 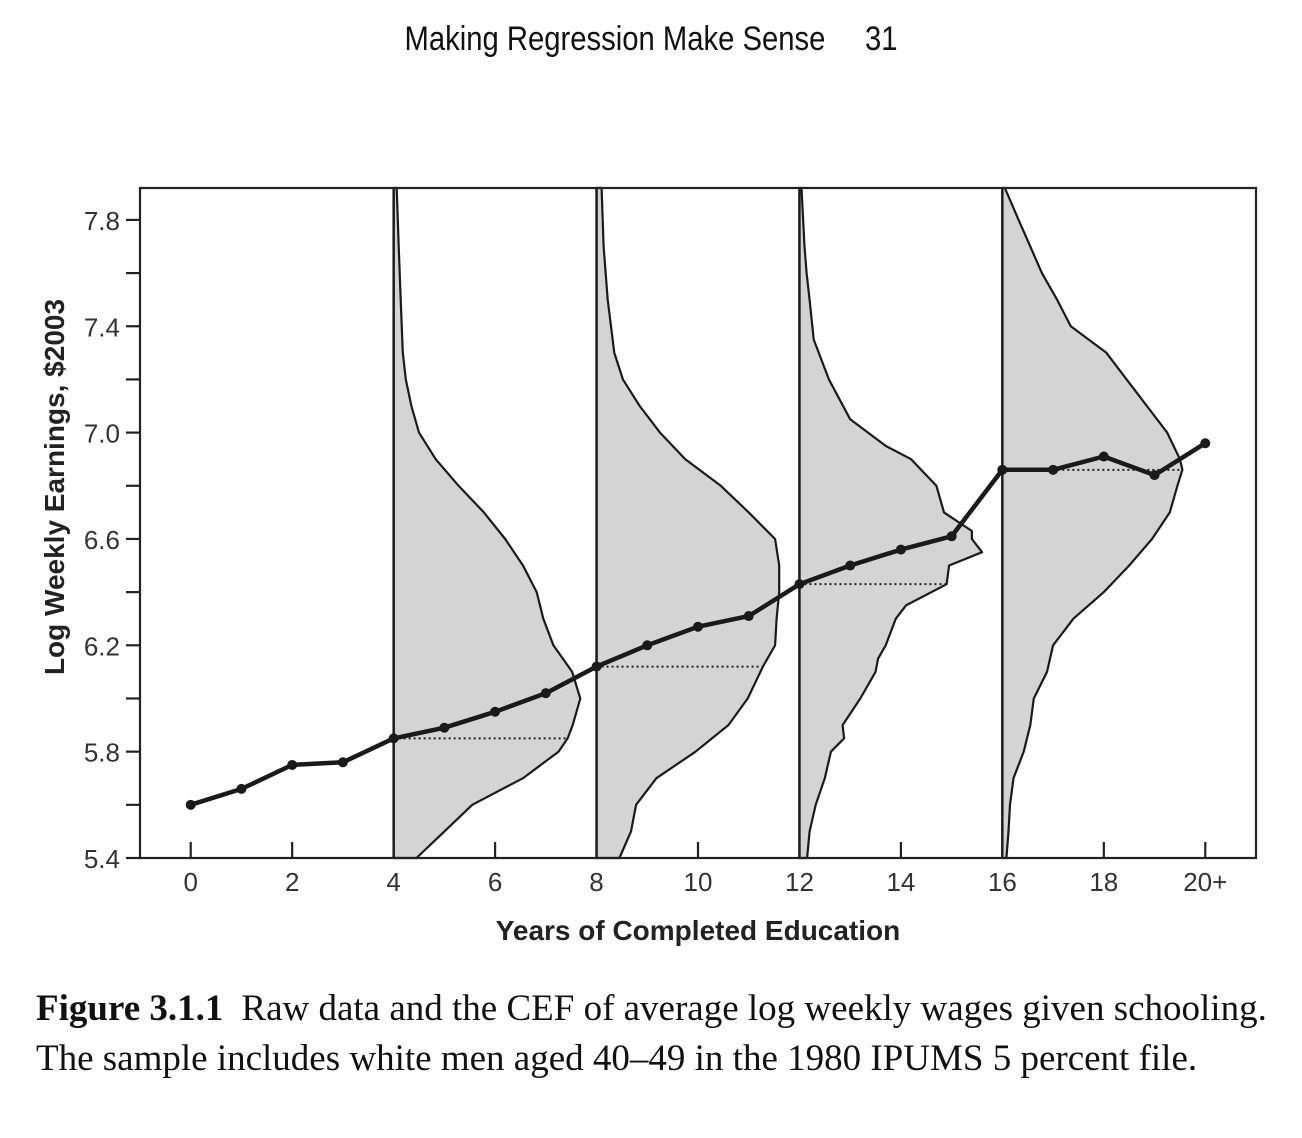 I want to click on y-tick-label: 6.6, so click(x=102, y=540).